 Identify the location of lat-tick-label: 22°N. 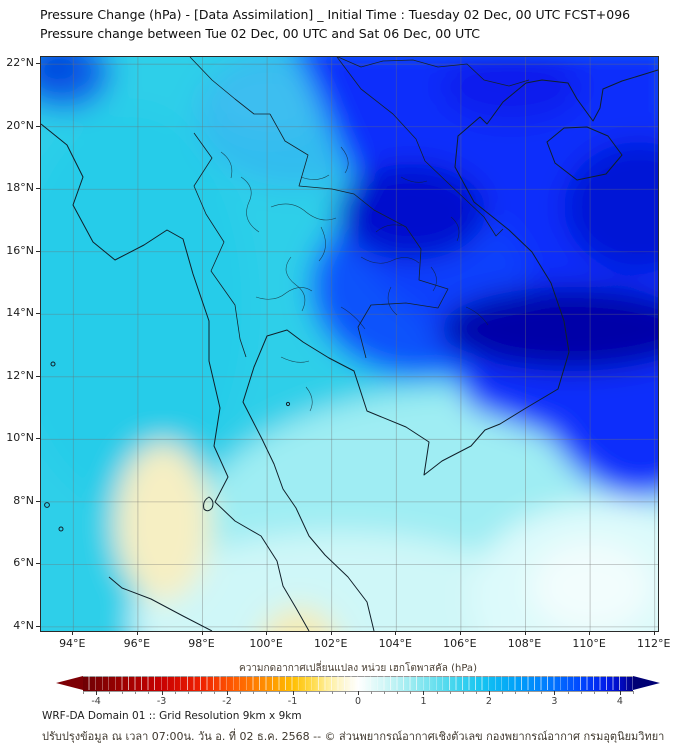
(20, 63).